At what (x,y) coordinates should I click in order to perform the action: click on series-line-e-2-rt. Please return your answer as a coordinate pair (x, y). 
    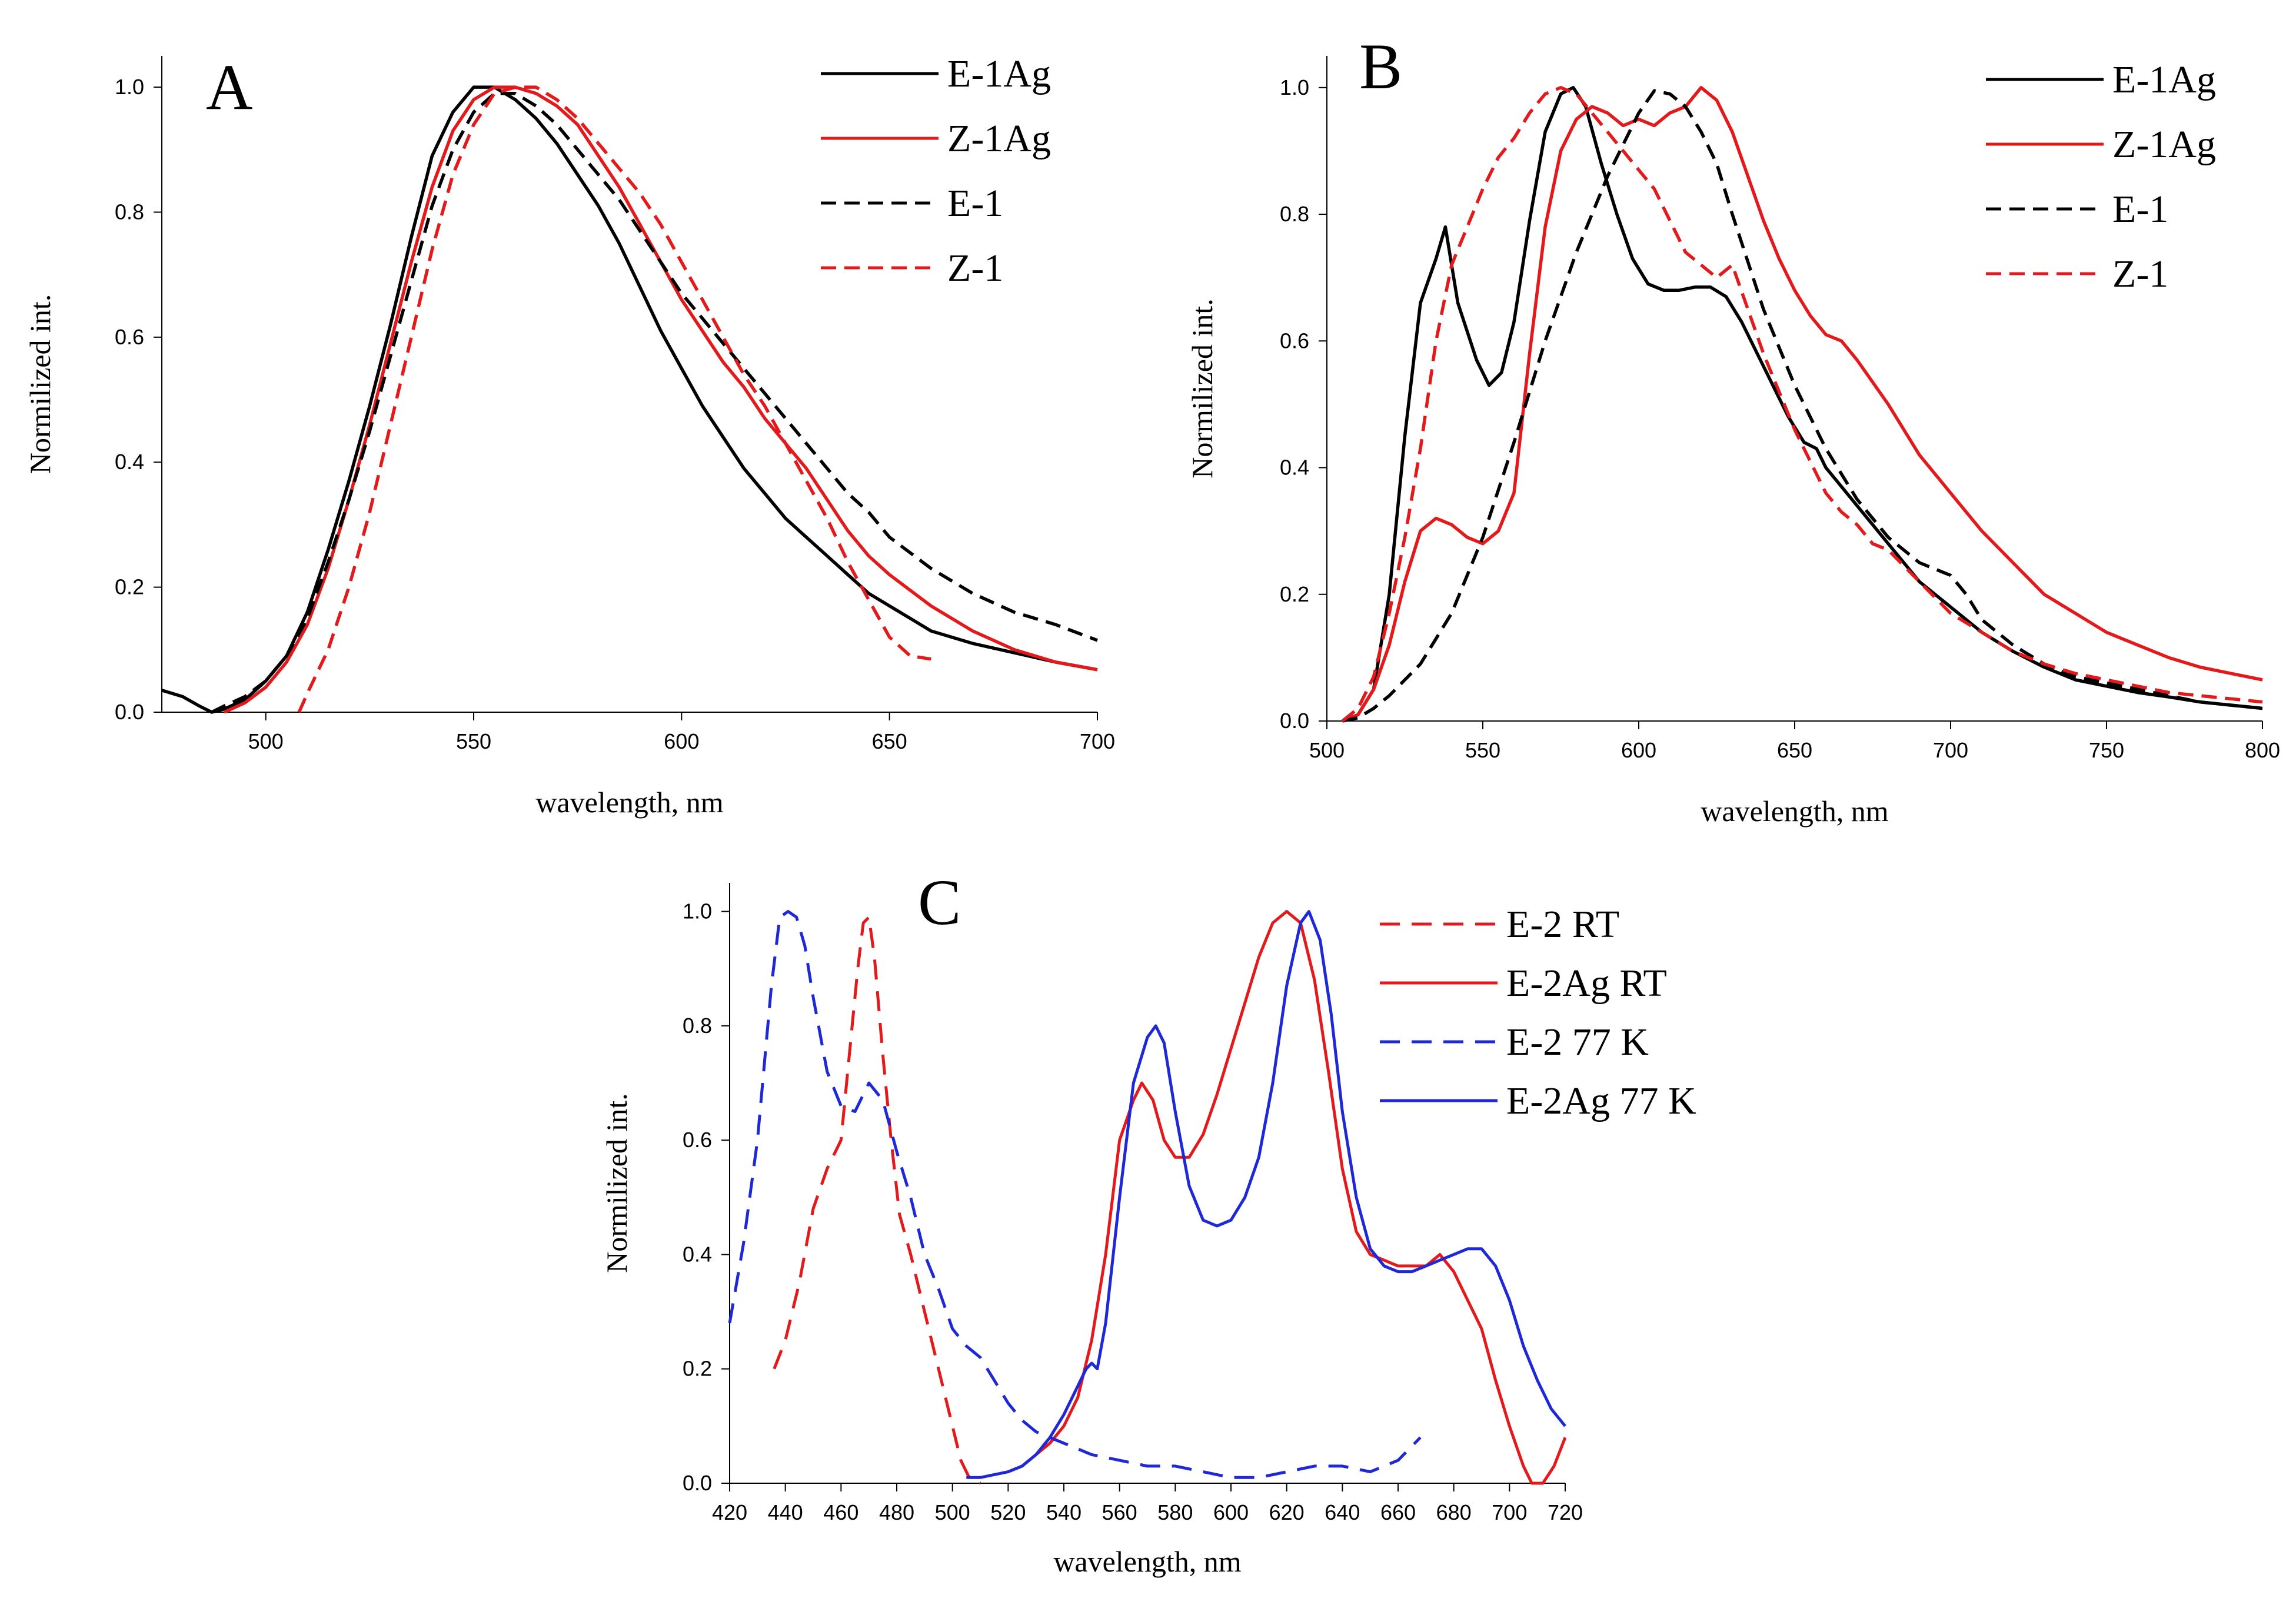
    Looking at the image, I should click on (877, 1200).